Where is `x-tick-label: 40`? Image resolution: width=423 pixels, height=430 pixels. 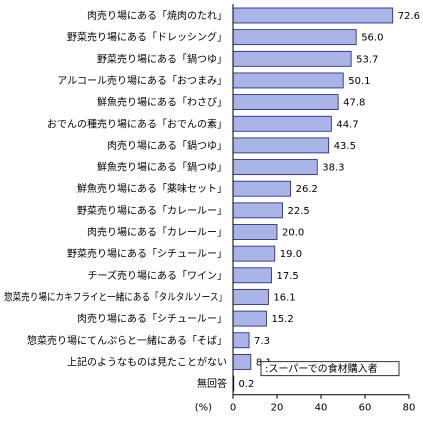
x-tick-label: 40 is located at coordinates (321, 408).